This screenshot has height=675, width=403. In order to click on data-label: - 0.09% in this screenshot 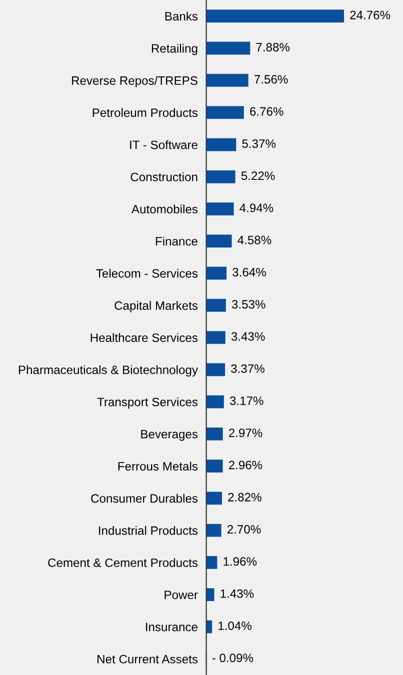, I will do `click(233, 658)`.